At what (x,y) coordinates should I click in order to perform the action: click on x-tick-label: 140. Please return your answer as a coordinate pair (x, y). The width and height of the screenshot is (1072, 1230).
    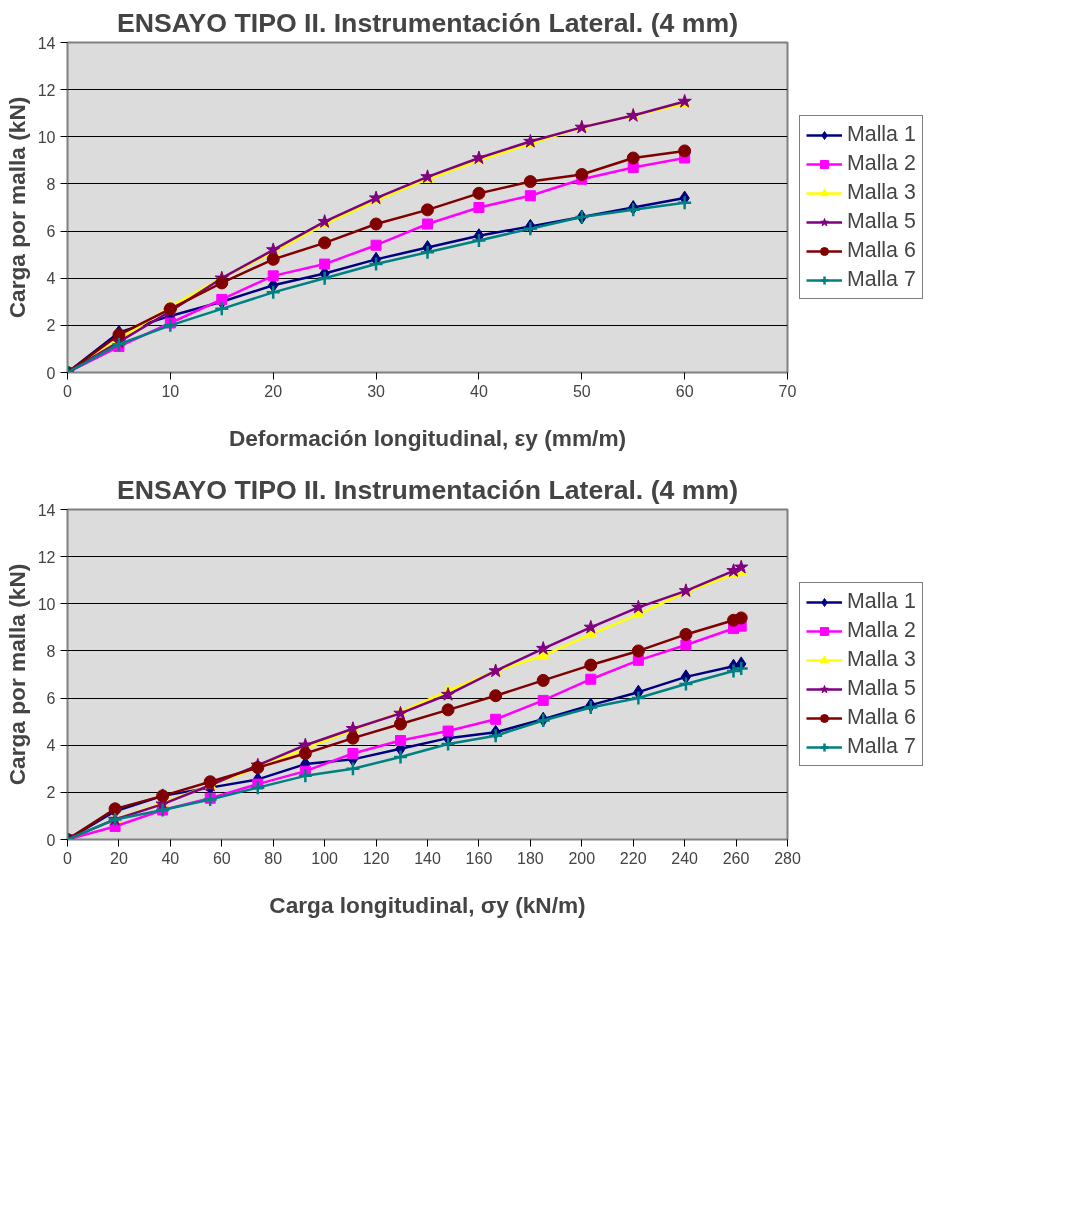
    Looking at the image, I should click on (427, 858).